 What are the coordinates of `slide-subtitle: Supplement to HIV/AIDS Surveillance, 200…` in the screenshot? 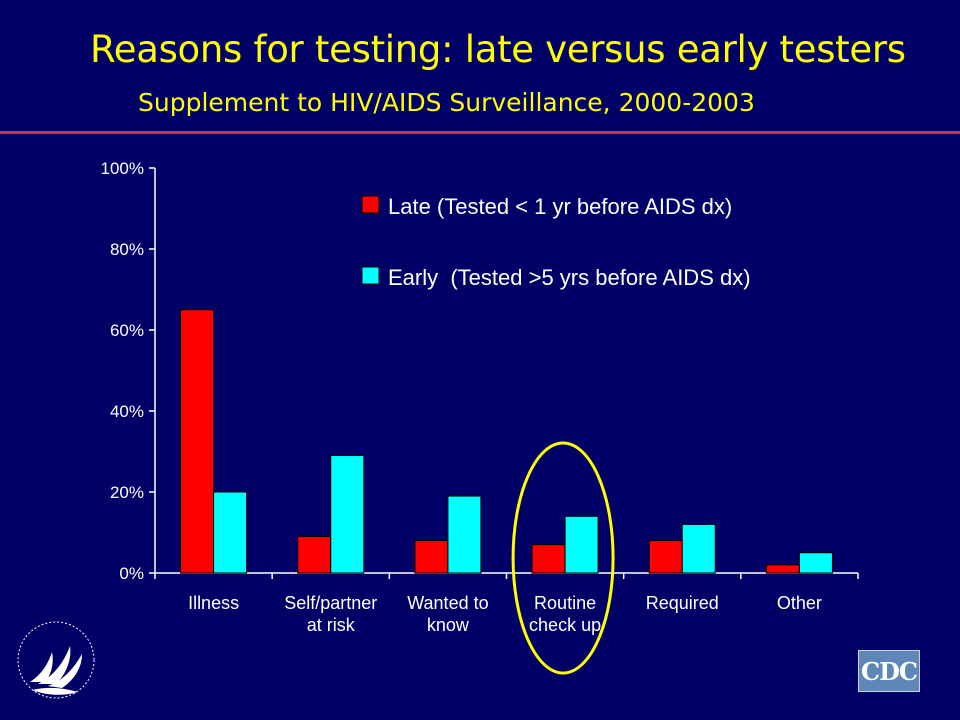 It's located at (446, 102).